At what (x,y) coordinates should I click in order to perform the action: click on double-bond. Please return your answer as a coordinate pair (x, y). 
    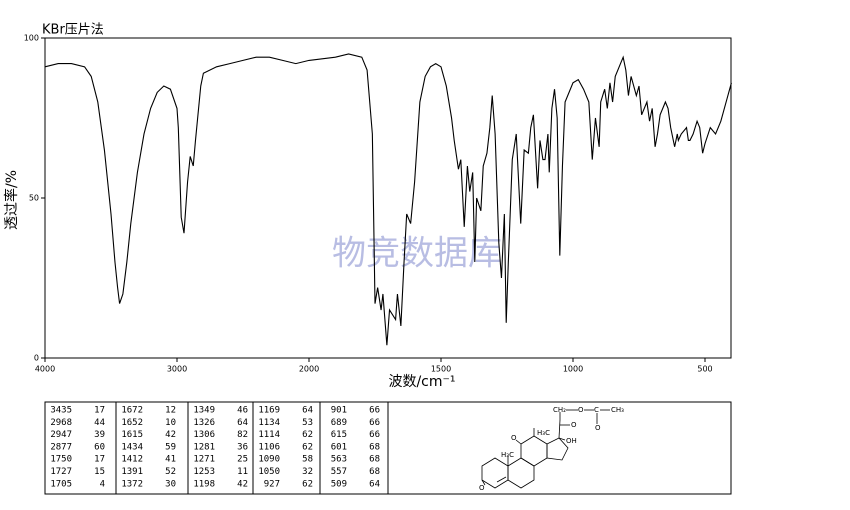
    Looking at the image, I should click on (501, 479).